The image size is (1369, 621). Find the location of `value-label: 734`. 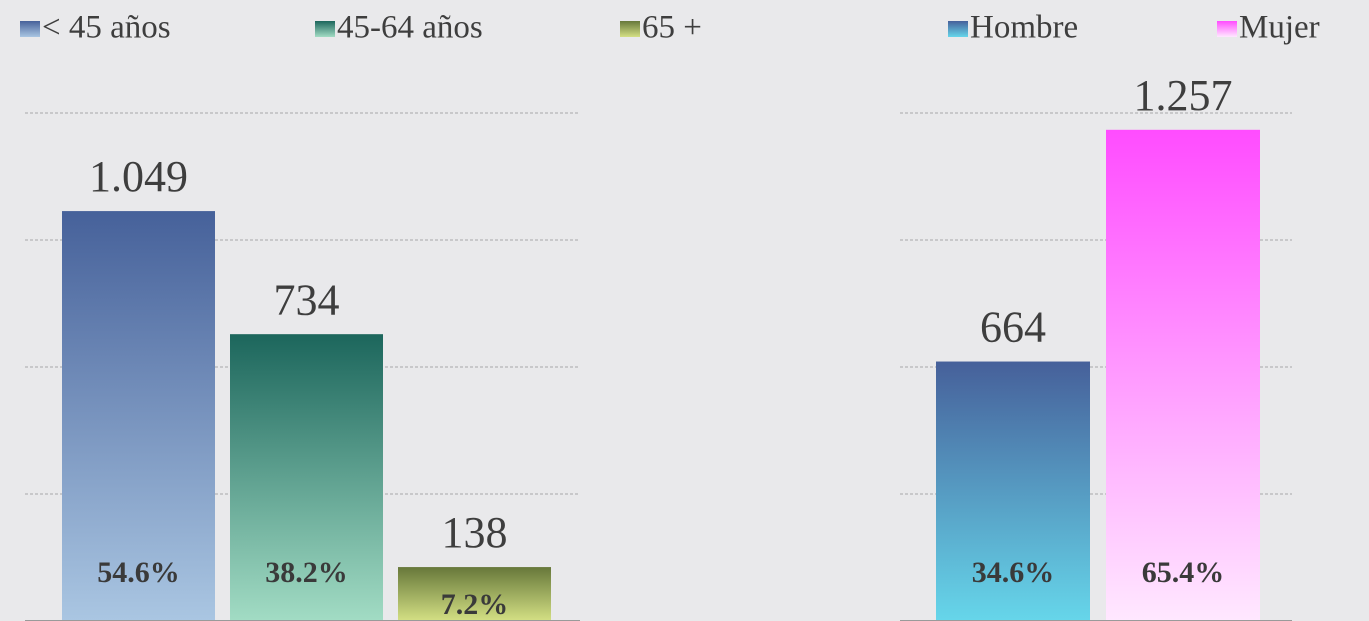

value-label: 734 is located at coordinates (307, 299).